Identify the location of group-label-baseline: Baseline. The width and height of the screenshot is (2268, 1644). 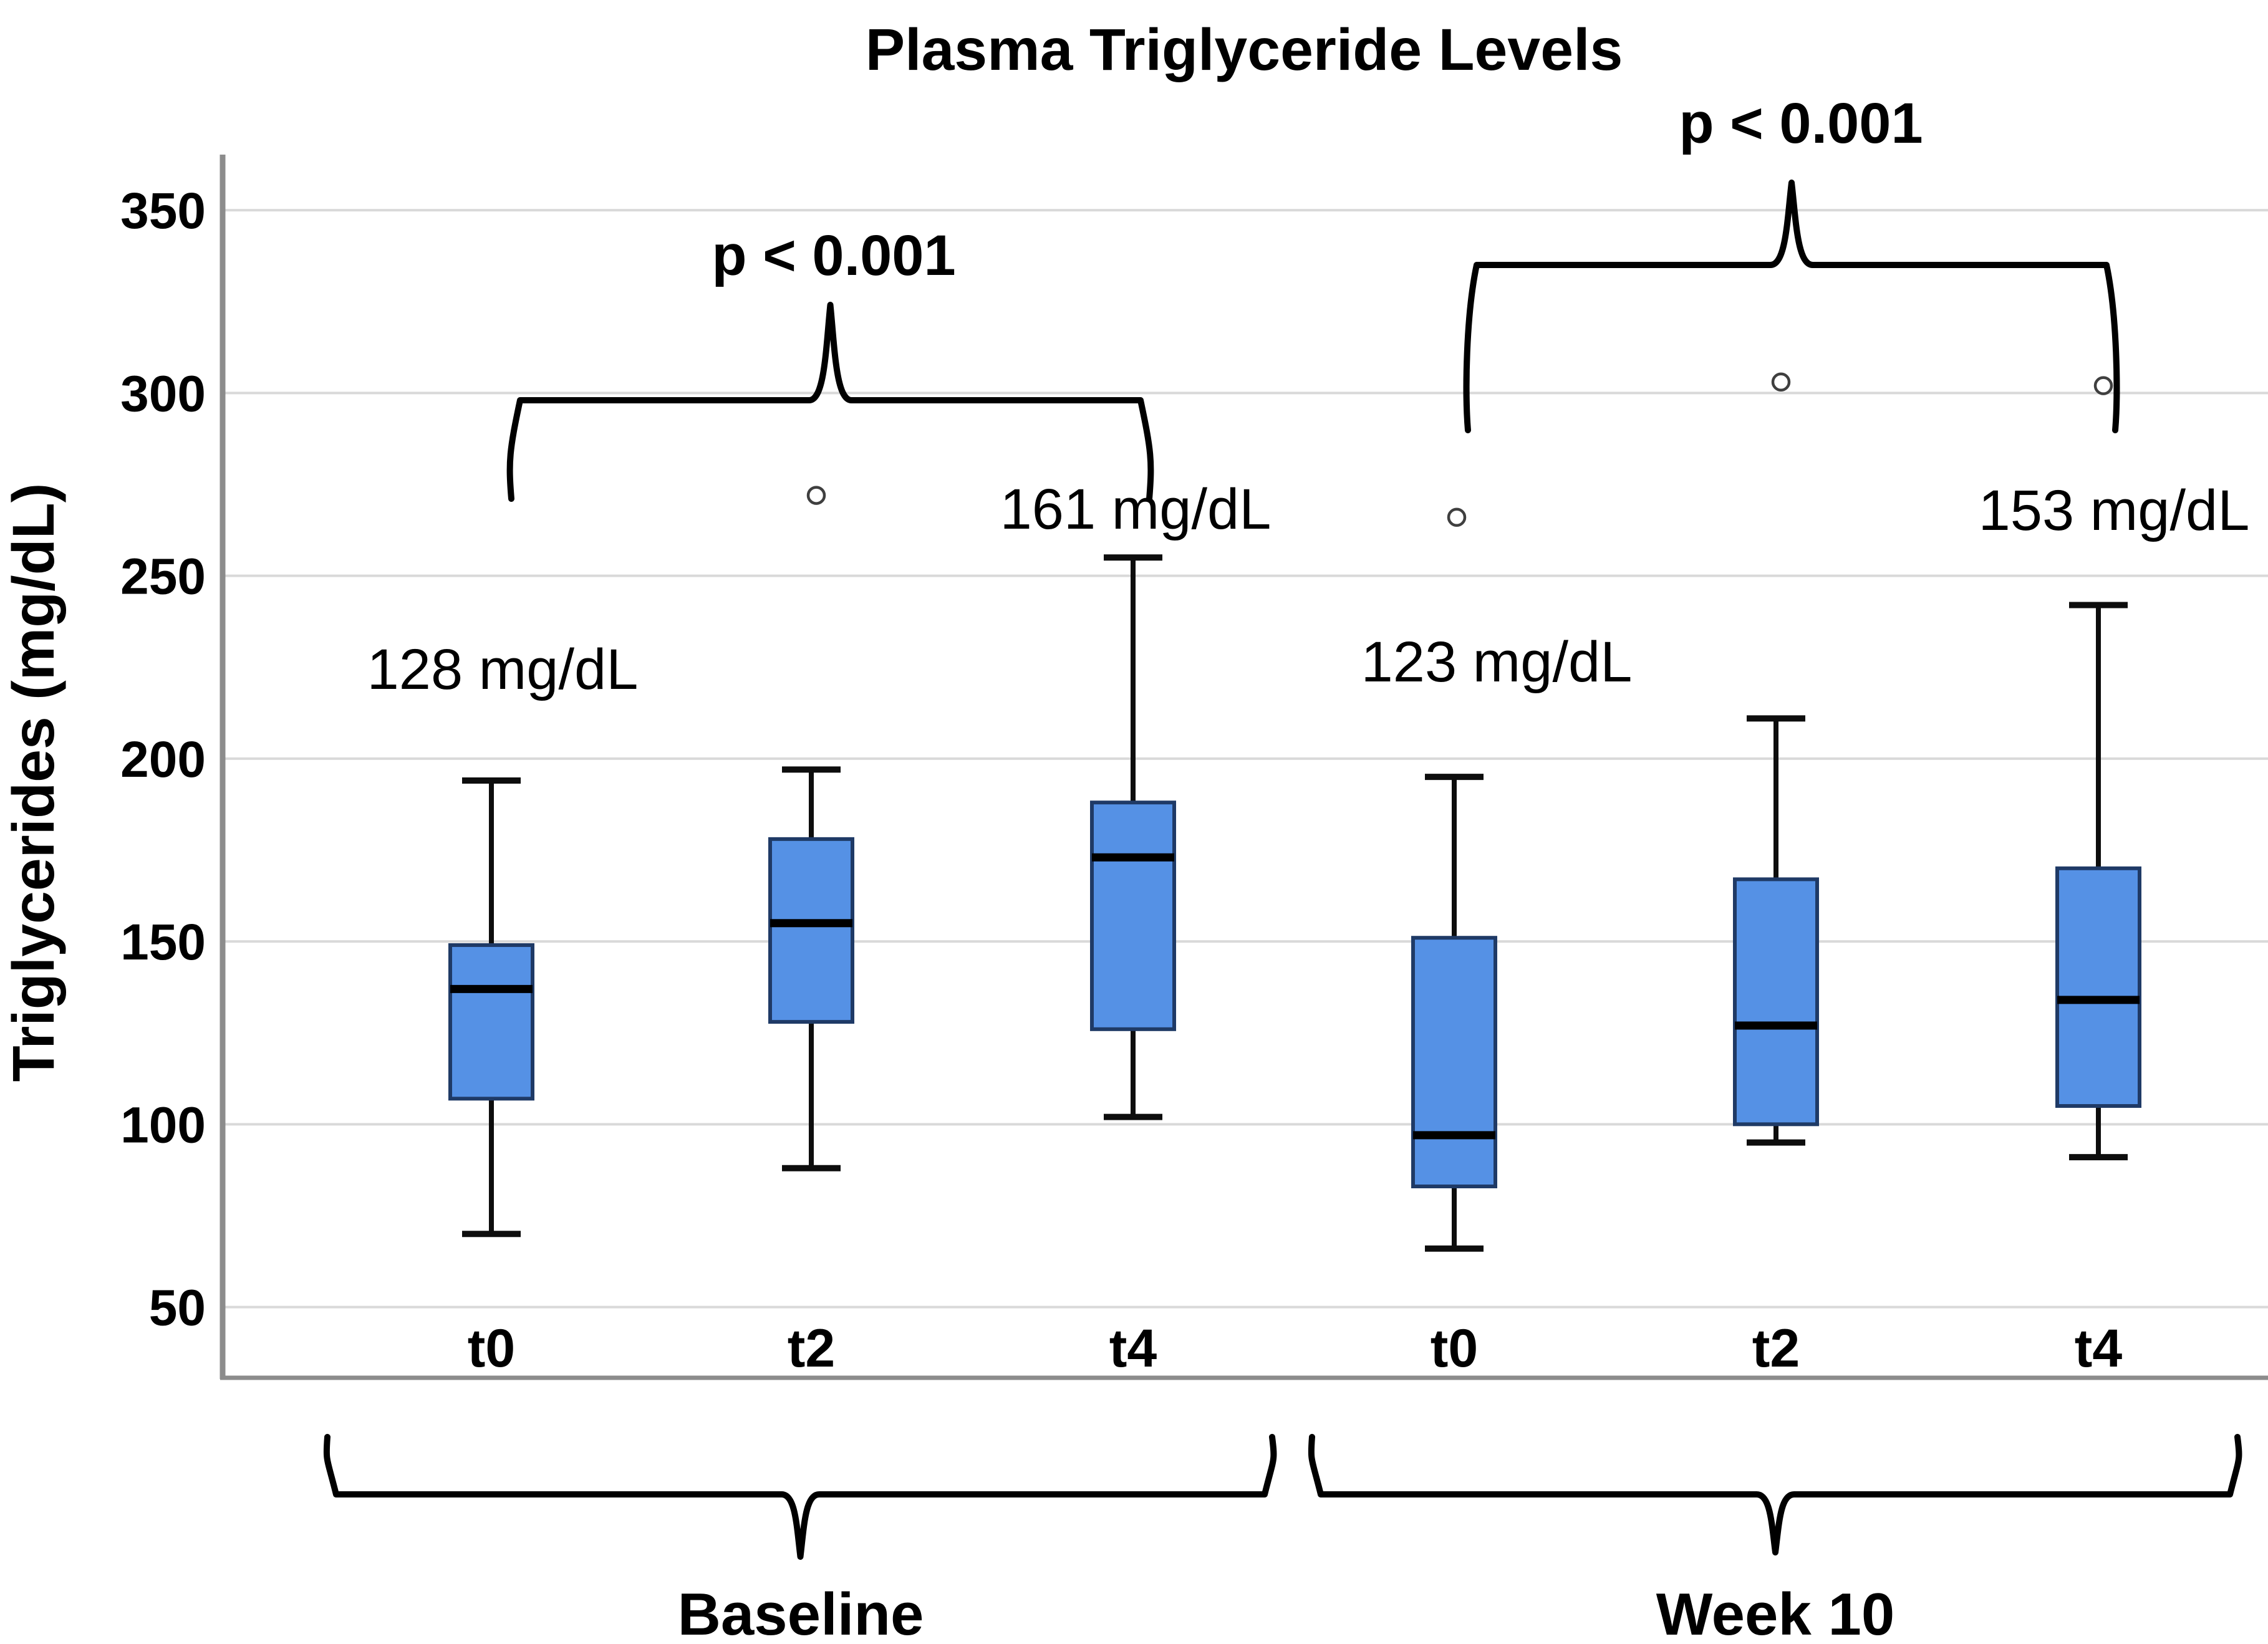
(801, 1612).